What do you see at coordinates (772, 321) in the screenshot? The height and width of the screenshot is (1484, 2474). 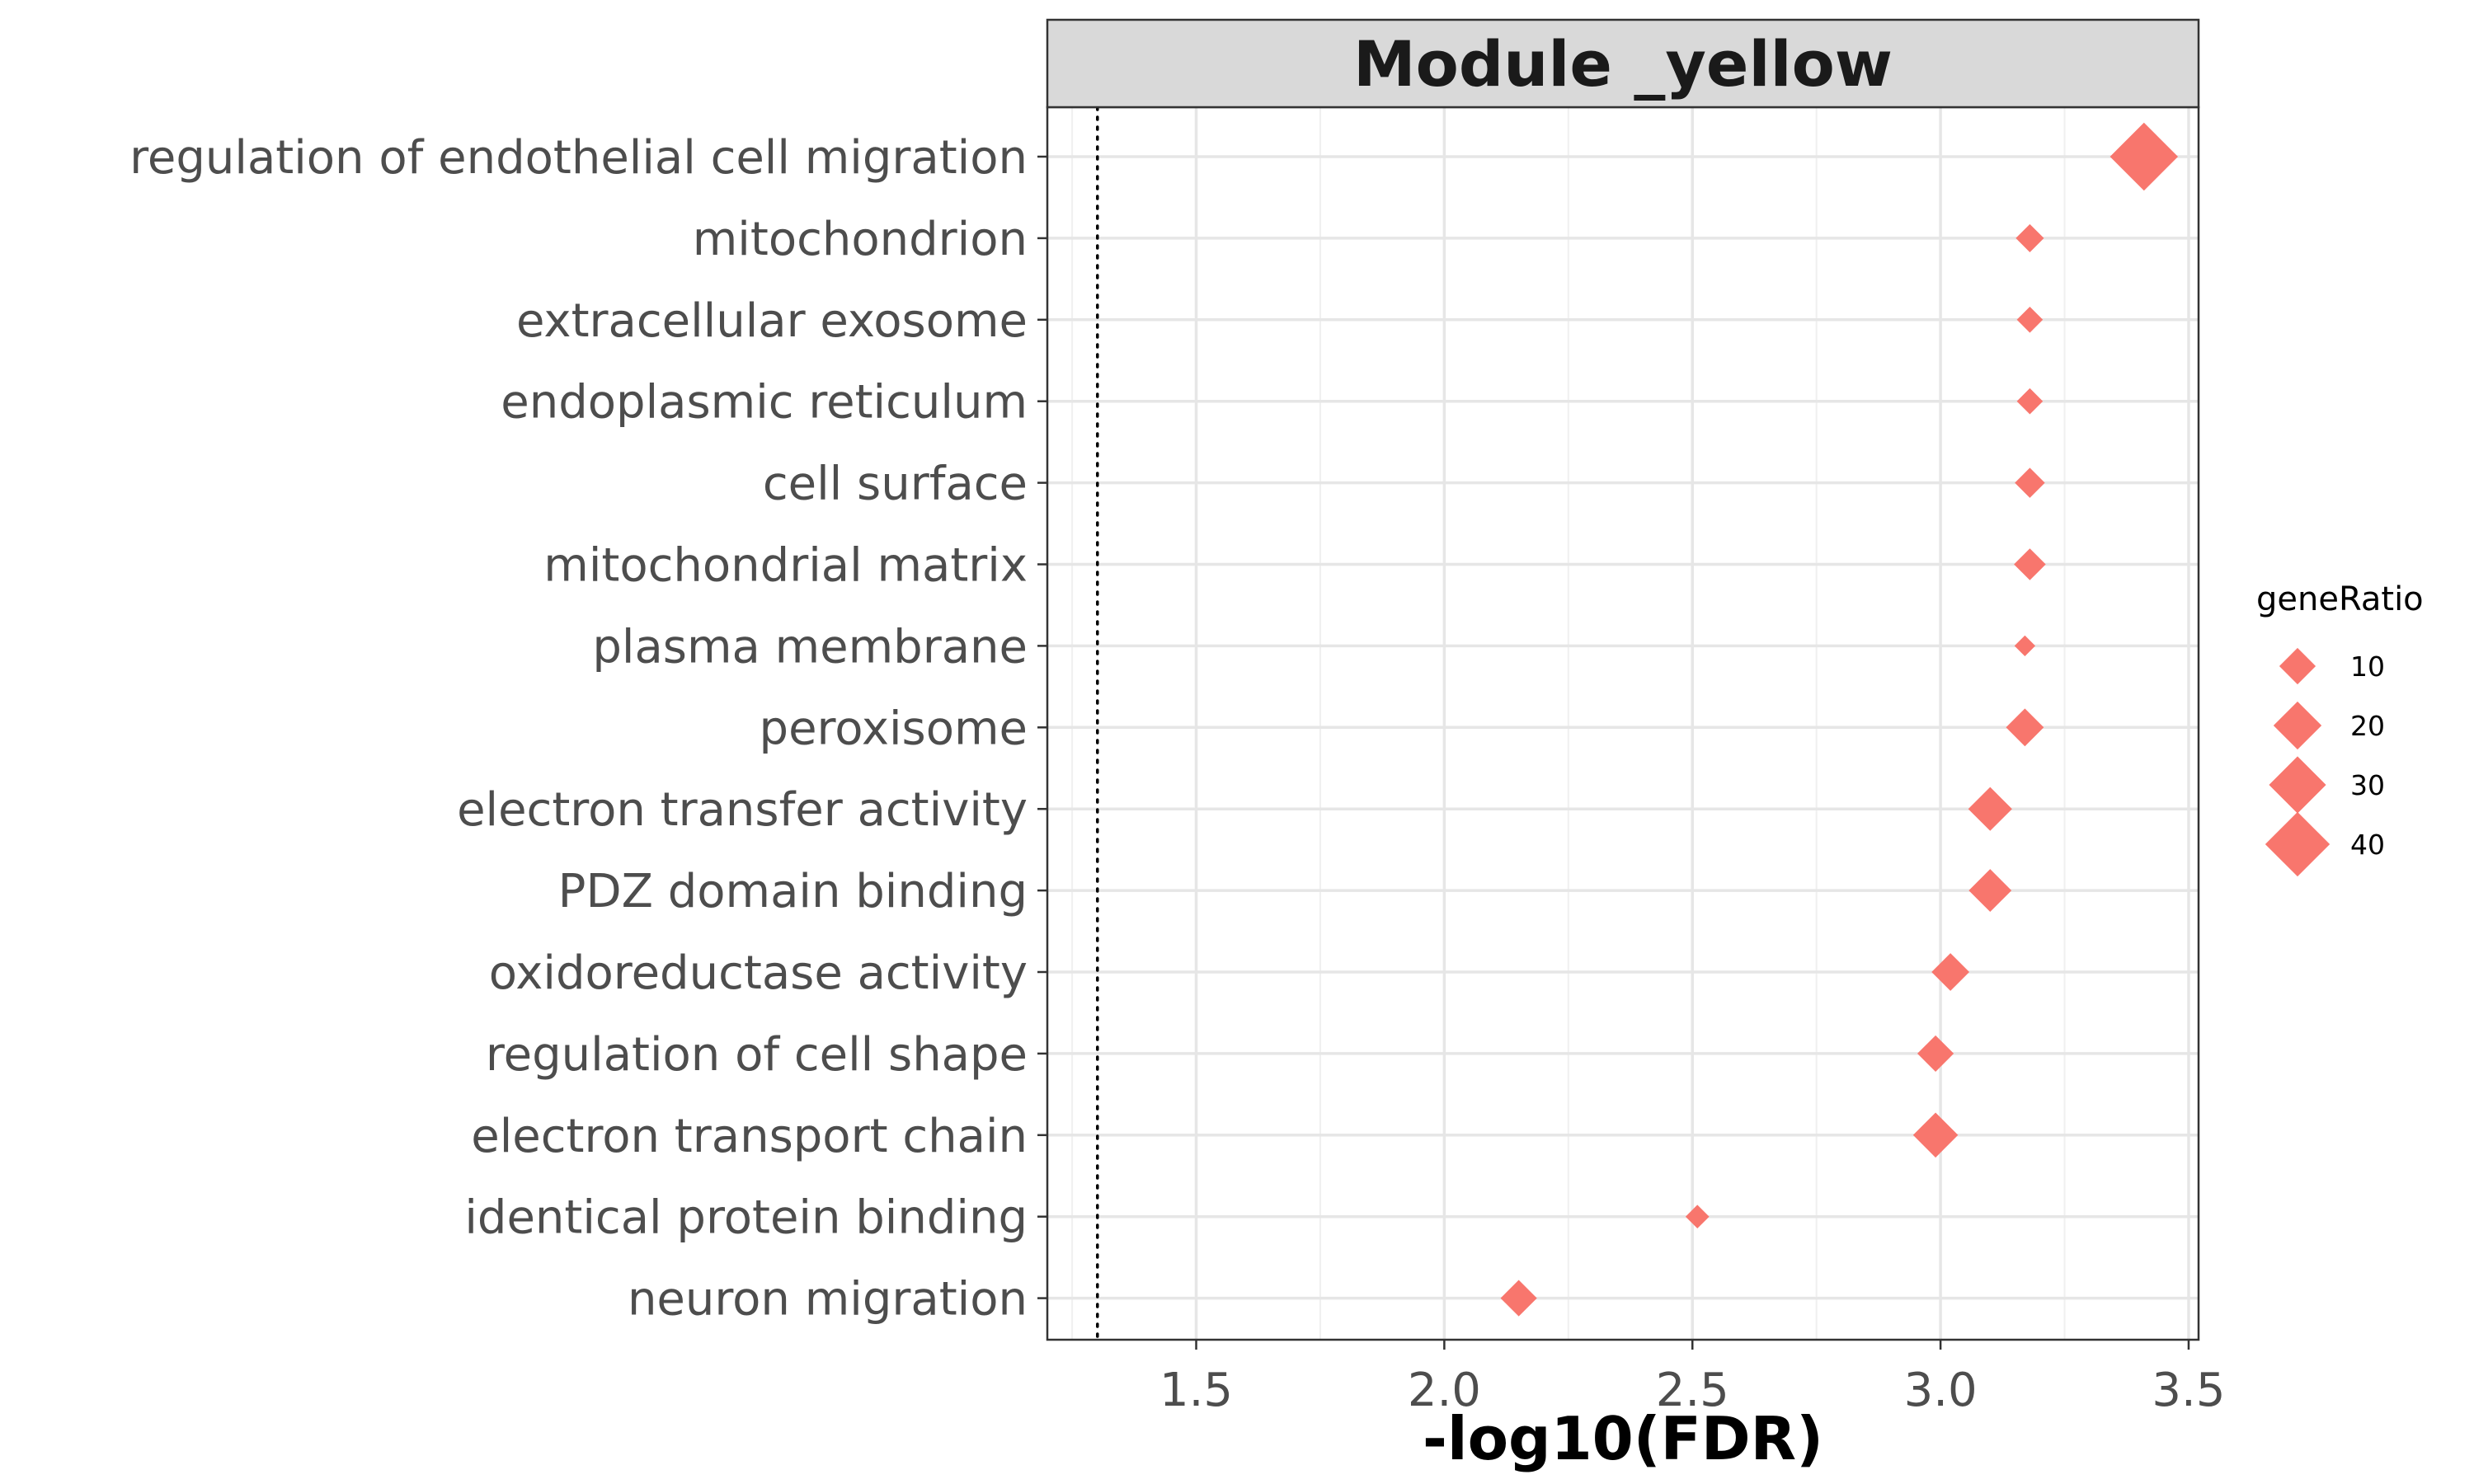 I see `y-tick-label: extracellular exosome` at bounding box center [772, 321].